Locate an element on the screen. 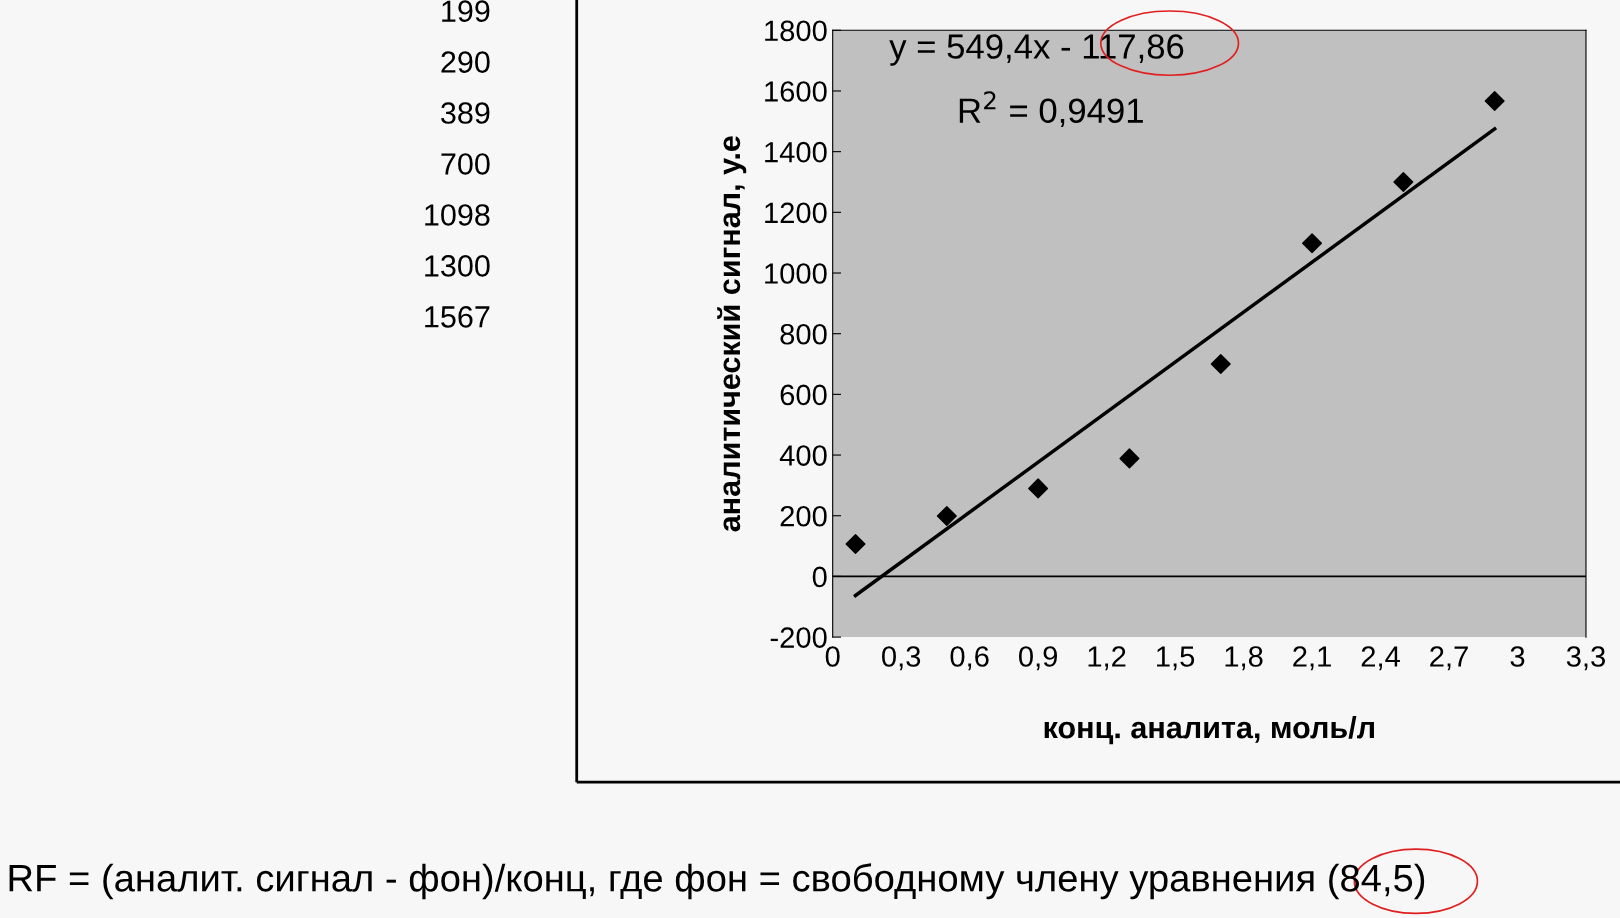  y-tick-label: 600 is located at coordinates (803, 395).